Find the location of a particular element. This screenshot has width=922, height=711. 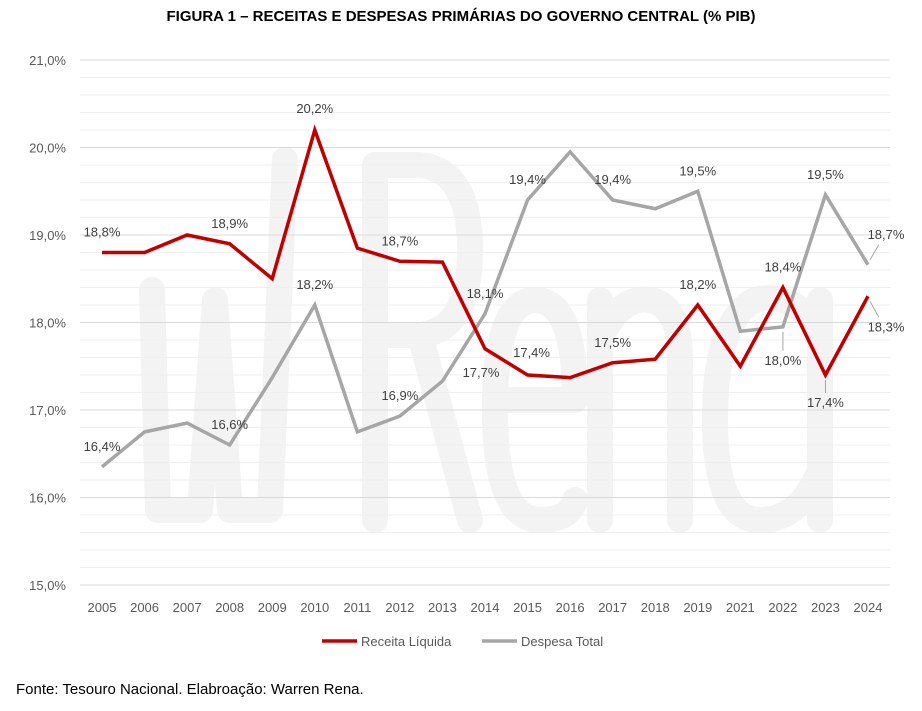

x-tick-label: 2009 is located at coordinates (272, 607).